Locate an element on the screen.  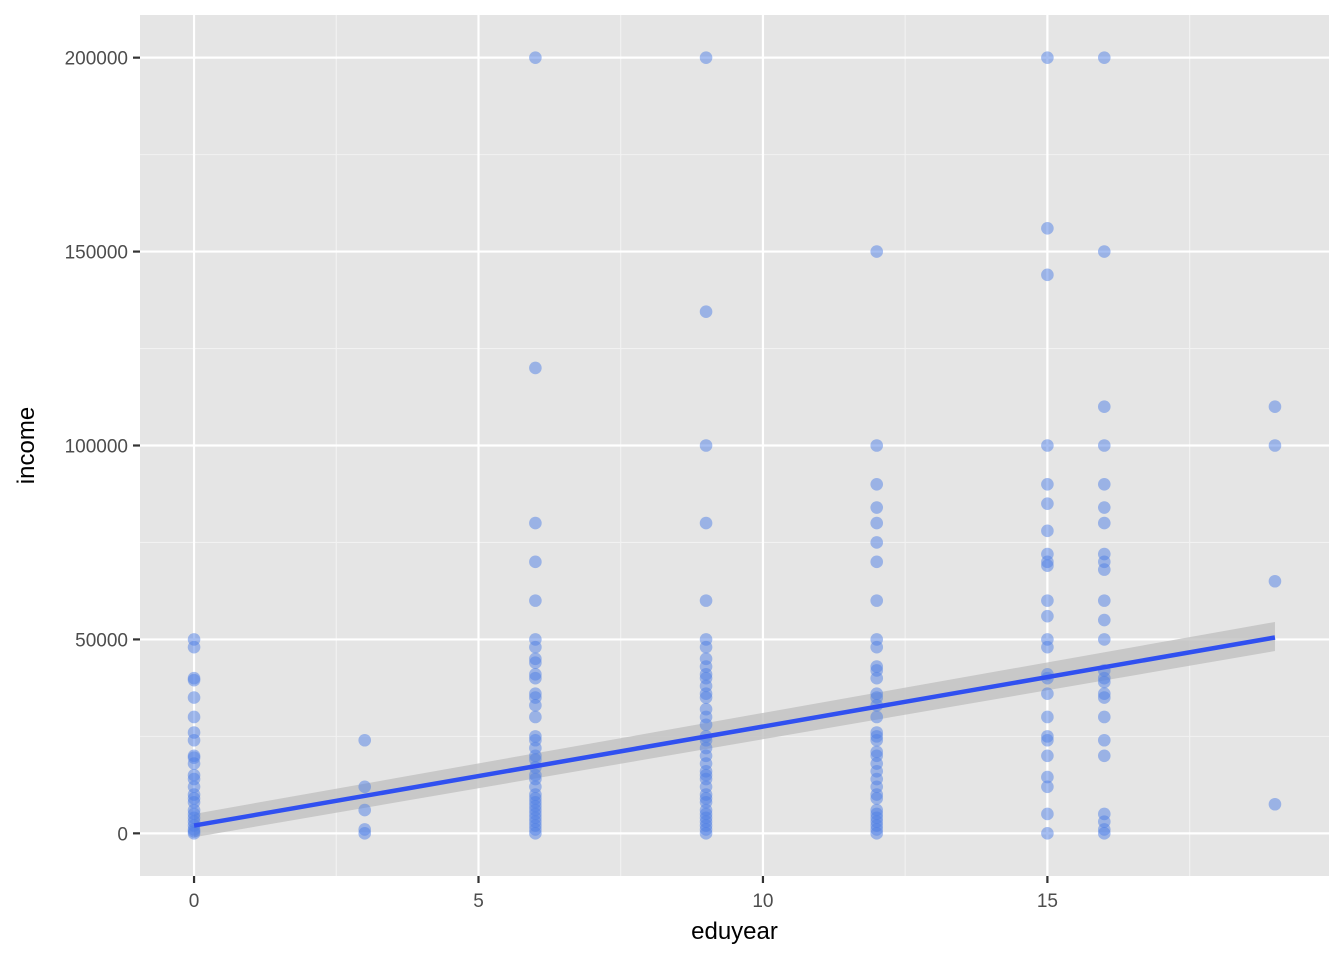
y-tick-label: 50000 is located at coordinates (101, 640).